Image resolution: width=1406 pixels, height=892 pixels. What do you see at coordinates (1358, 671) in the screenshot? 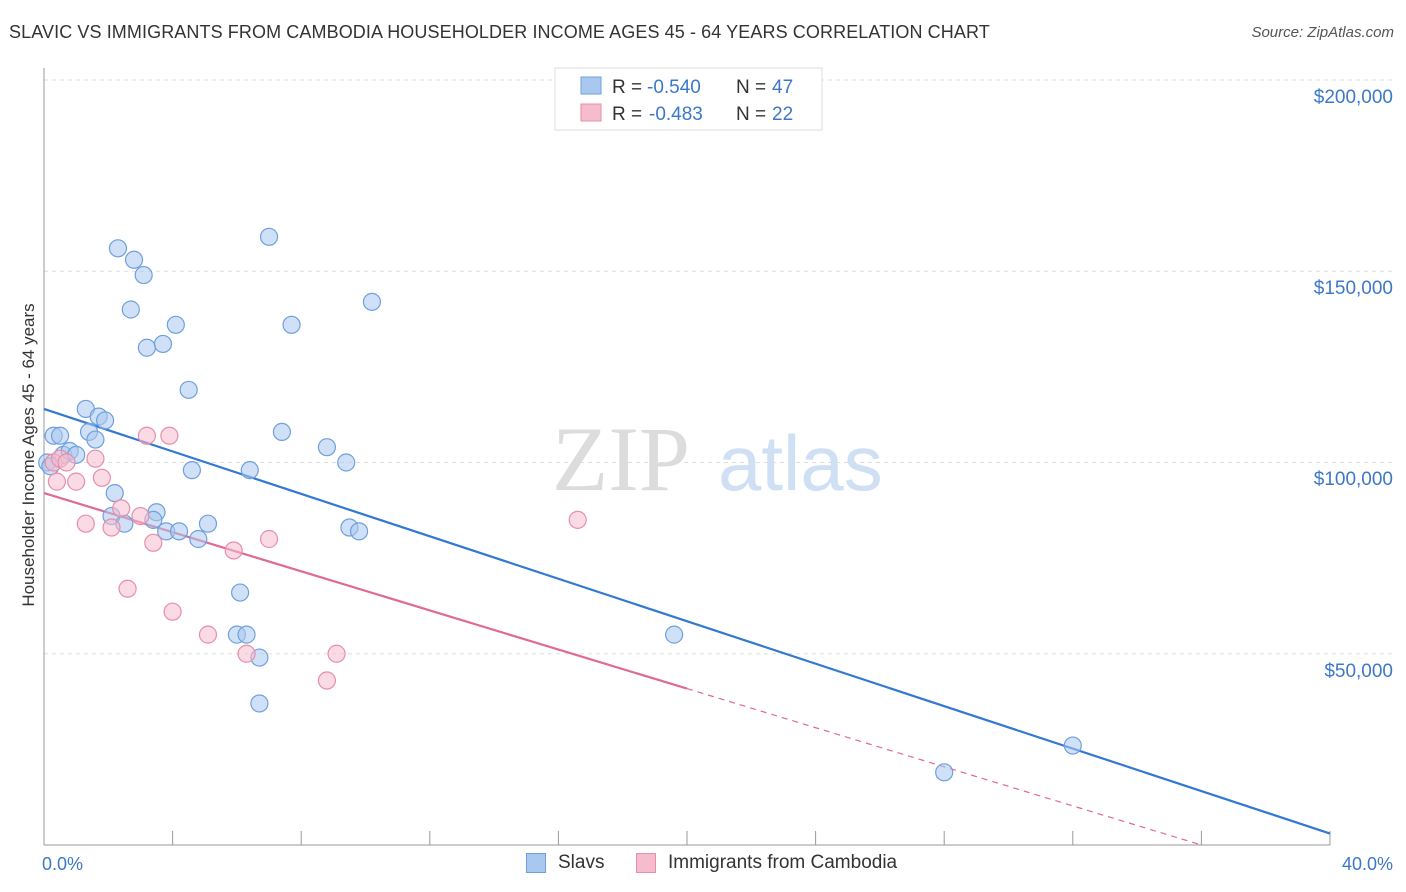
I see `y-tick-label-50k: $50,000` at bounding box center [1358, 671].